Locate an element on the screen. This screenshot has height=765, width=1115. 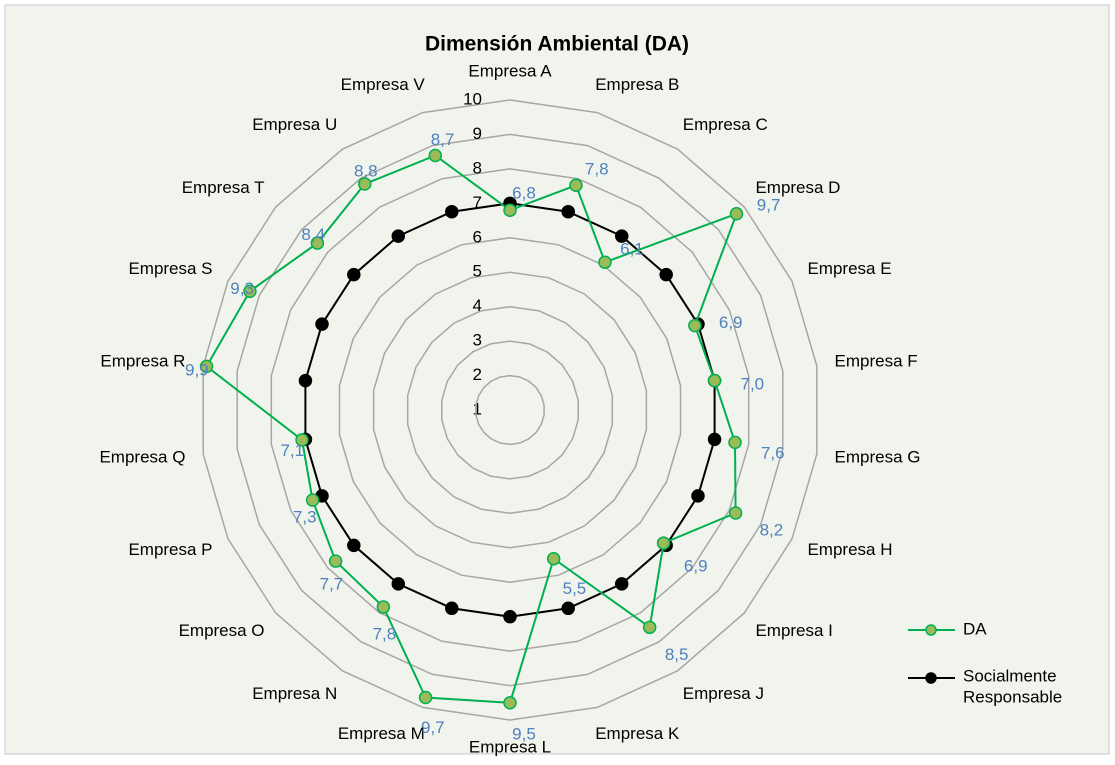
category-label: Empresa Q is located at coordinates (142, 457).